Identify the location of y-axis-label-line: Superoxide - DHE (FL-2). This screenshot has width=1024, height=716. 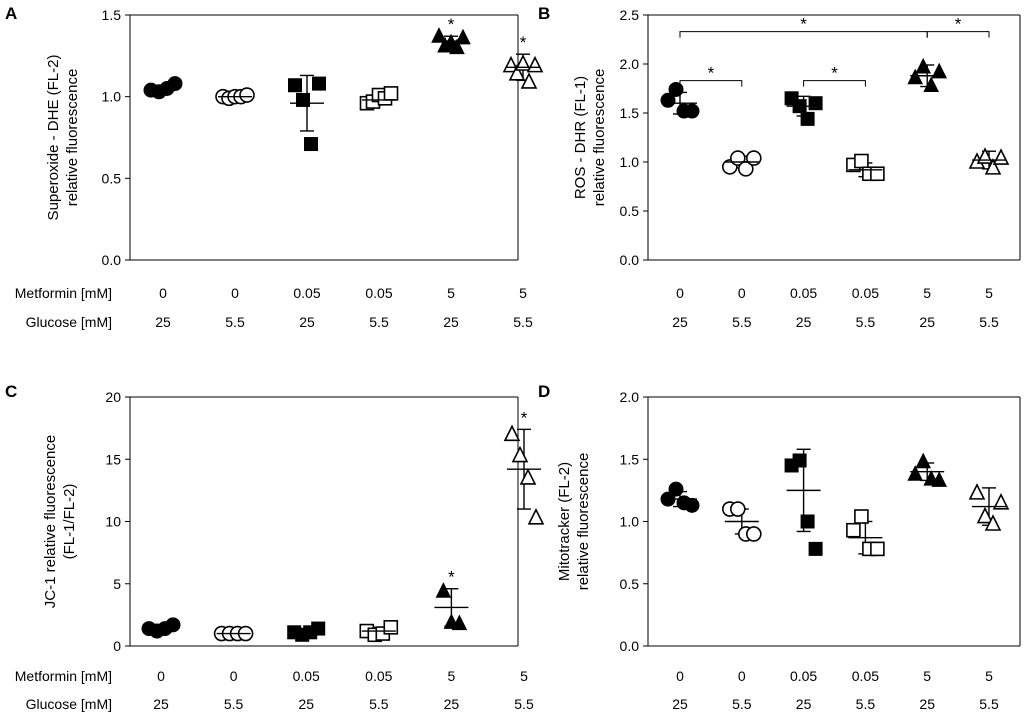
(53, 138).